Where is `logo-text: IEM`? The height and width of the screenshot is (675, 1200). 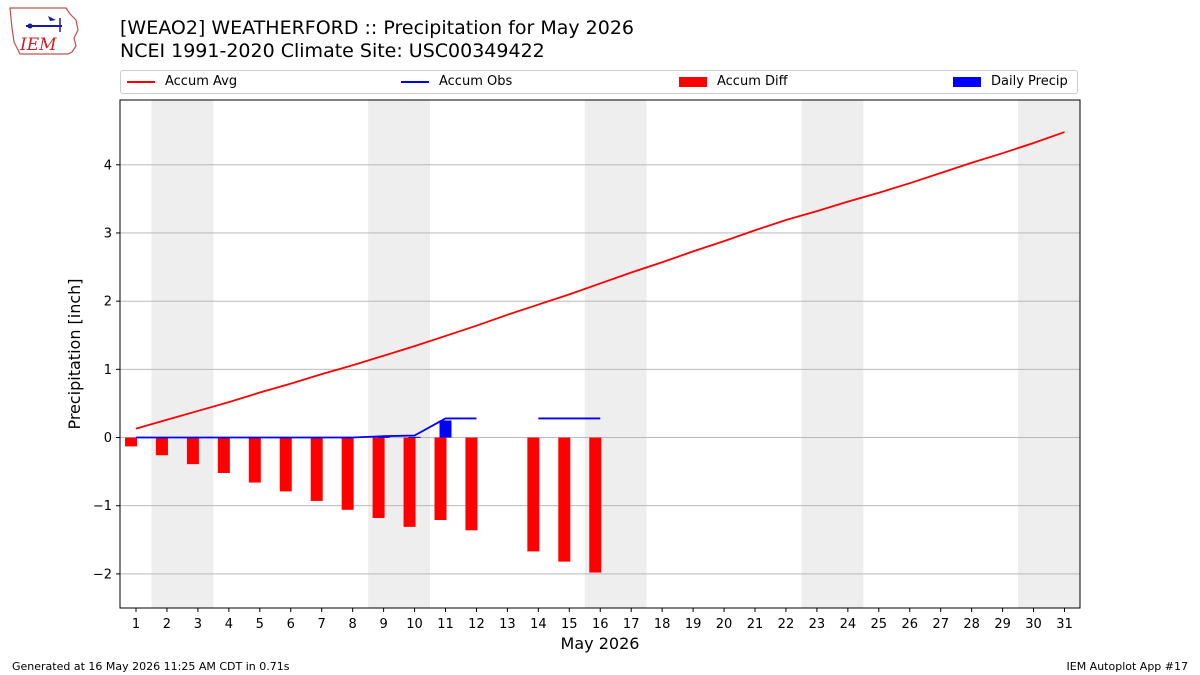 logo-text: IEM is located at coordinates (38, 45).